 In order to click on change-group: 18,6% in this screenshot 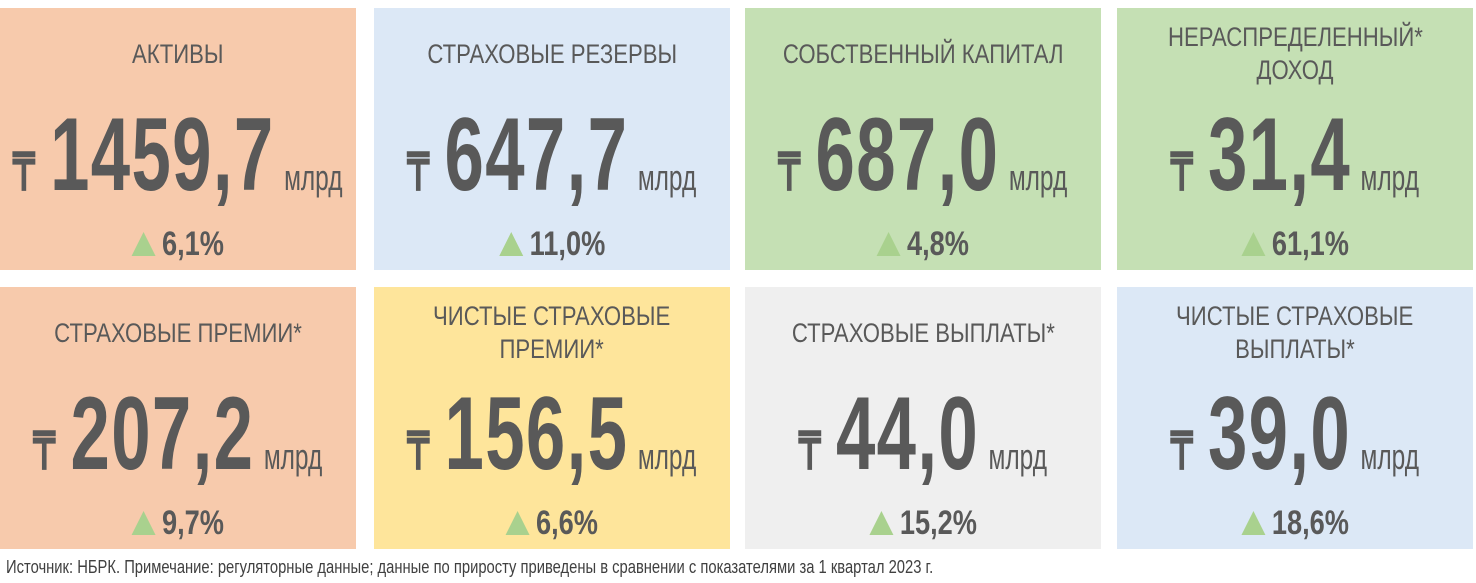, I will do `click(1295, 523)`.